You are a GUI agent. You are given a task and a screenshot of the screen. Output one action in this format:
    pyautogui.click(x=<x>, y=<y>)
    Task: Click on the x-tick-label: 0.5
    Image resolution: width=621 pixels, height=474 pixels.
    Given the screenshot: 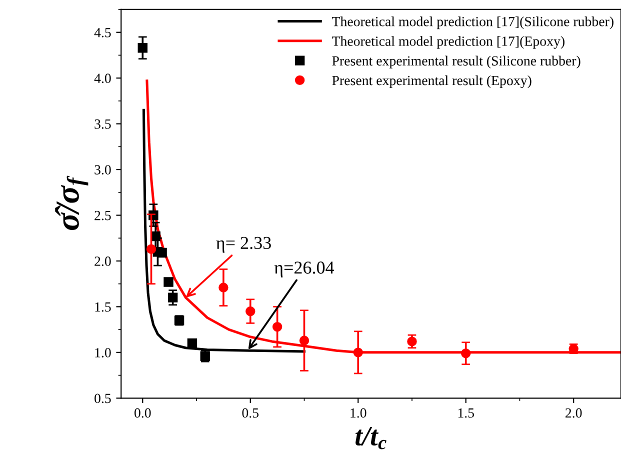 What is the action you would take?
    pyautogui.click(x=250, y=413)
    